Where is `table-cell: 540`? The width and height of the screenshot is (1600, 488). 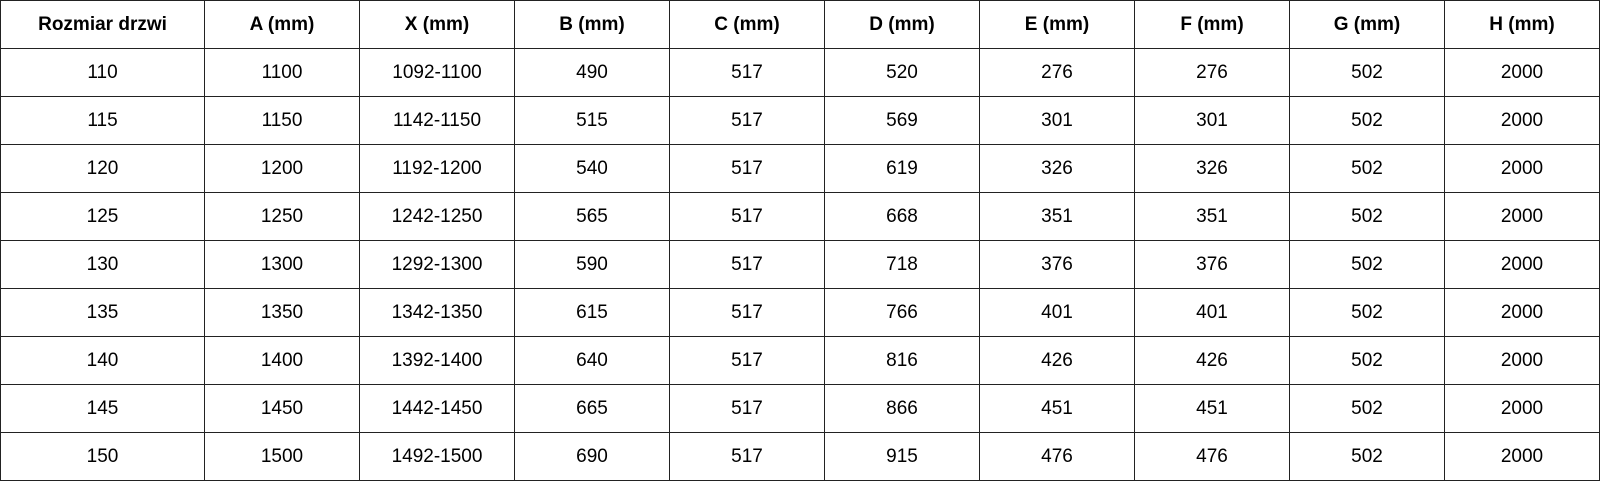
table-cell: 540 is located at coordinates (592, 168).